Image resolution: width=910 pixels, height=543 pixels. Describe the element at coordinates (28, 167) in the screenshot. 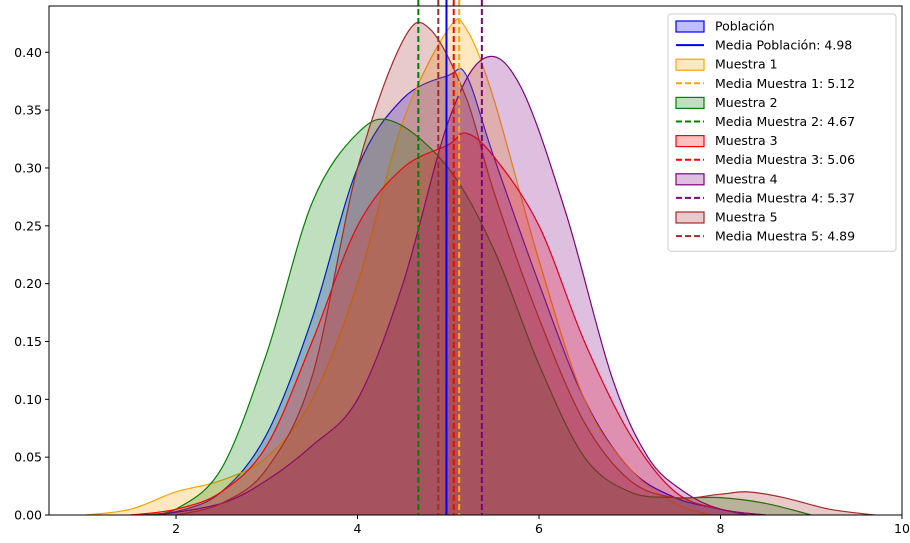

I see `y-tick-label: 0.30` at that location.